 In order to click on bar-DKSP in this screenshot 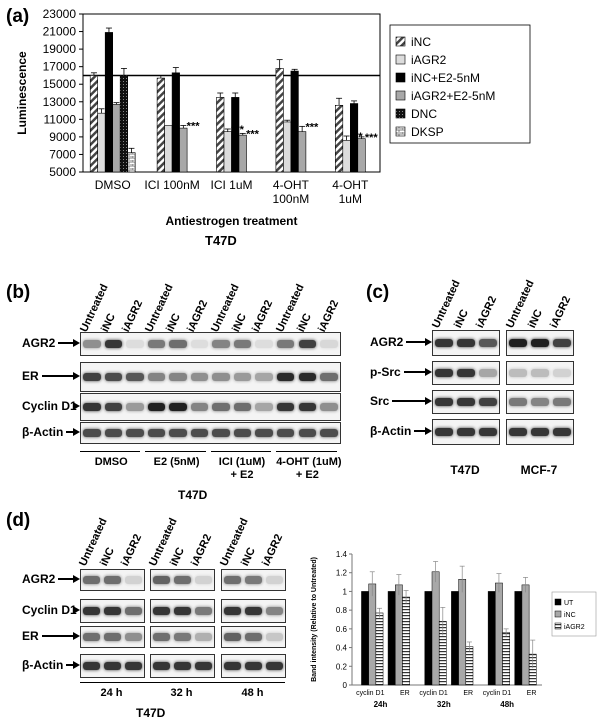, I will do `click(131, 162)`.